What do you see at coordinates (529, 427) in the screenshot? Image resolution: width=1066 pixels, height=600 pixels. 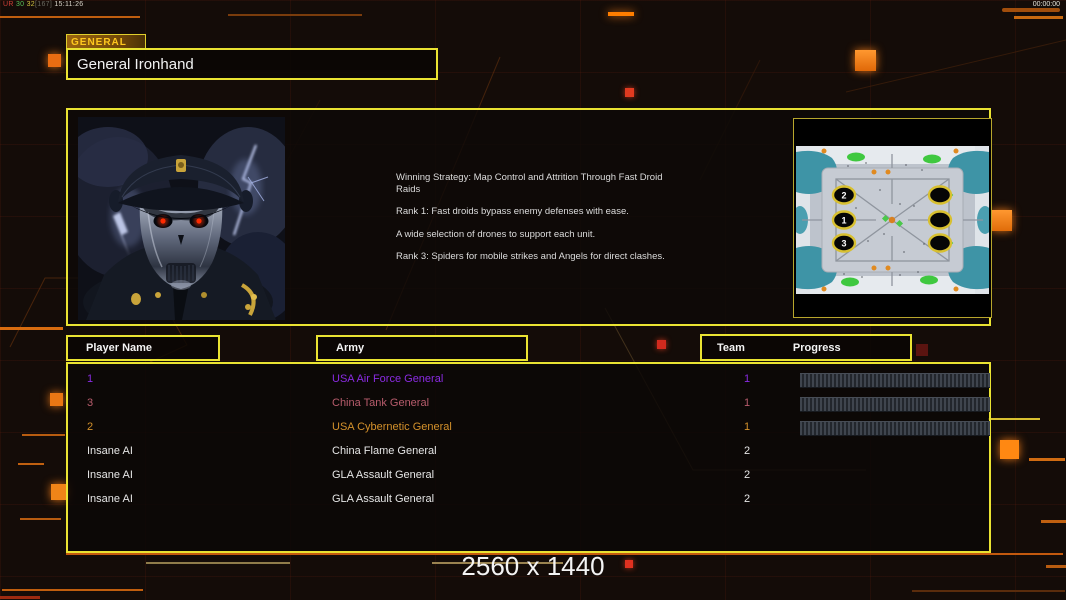 I see `table-row: 2 USA Cybernetic General 1` at bounding box center [529, 427].